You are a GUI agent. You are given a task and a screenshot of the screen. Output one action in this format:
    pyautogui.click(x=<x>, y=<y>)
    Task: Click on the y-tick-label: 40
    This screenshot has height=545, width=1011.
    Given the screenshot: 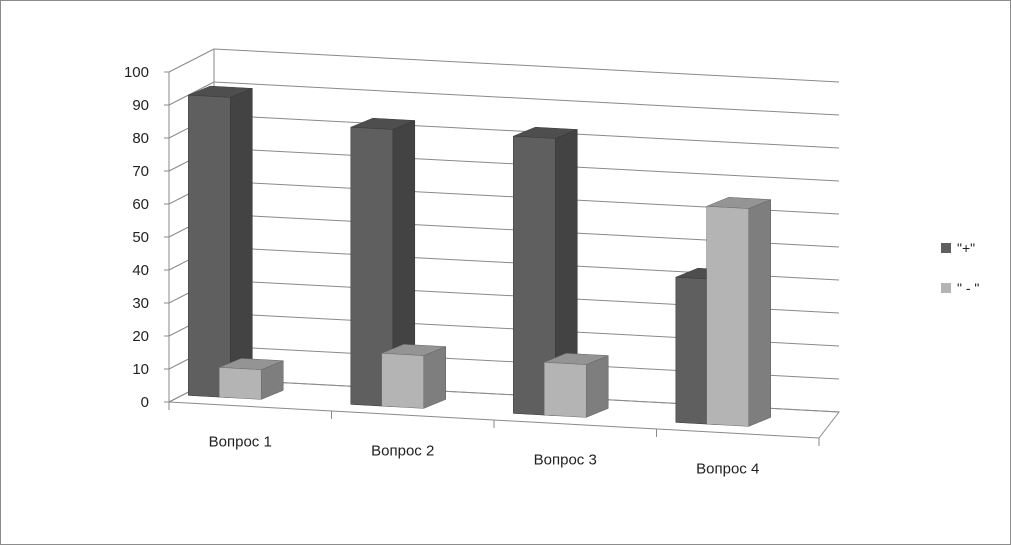 What is the action you would take?
    pyautogui.click(x=140, y=270)
    